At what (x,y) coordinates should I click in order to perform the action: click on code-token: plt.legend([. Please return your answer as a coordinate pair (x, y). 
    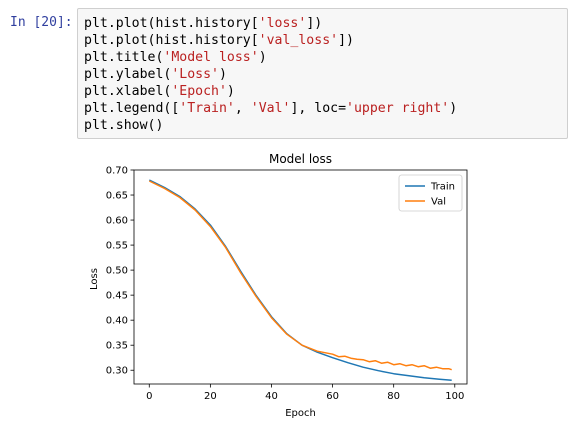
    Looking at the image, I should click on (132, 108).